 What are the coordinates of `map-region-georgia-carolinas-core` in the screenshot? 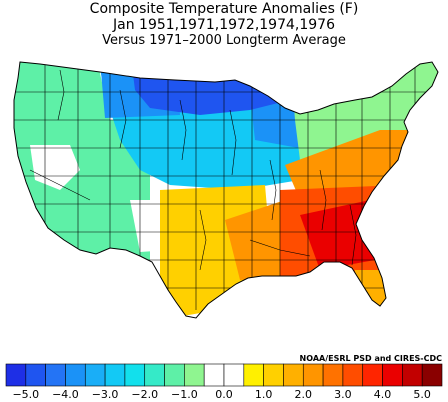 It's located at (337, 235).